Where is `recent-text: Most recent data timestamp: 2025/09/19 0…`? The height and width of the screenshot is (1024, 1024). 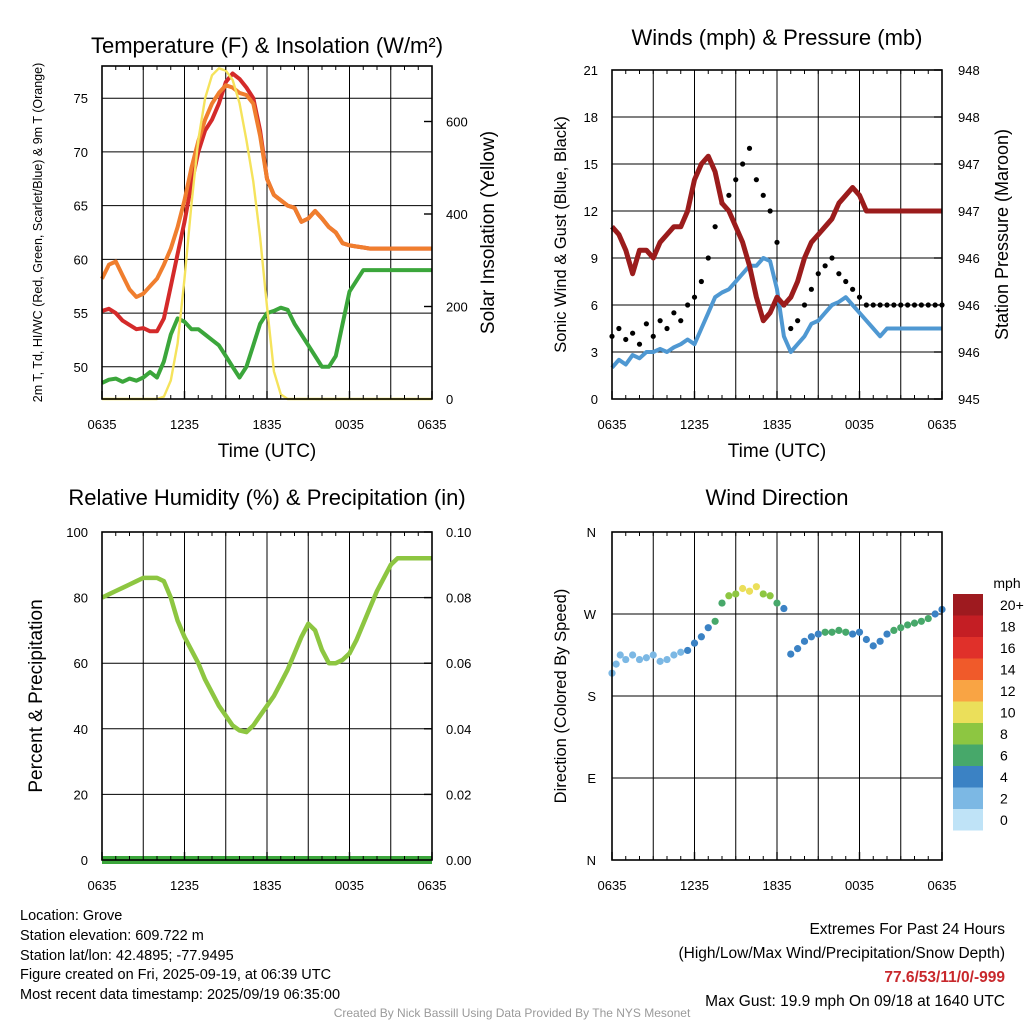 recent-text: Most recent data timestamp: 2025/09/19 0… is located at coordinates (180, 995).